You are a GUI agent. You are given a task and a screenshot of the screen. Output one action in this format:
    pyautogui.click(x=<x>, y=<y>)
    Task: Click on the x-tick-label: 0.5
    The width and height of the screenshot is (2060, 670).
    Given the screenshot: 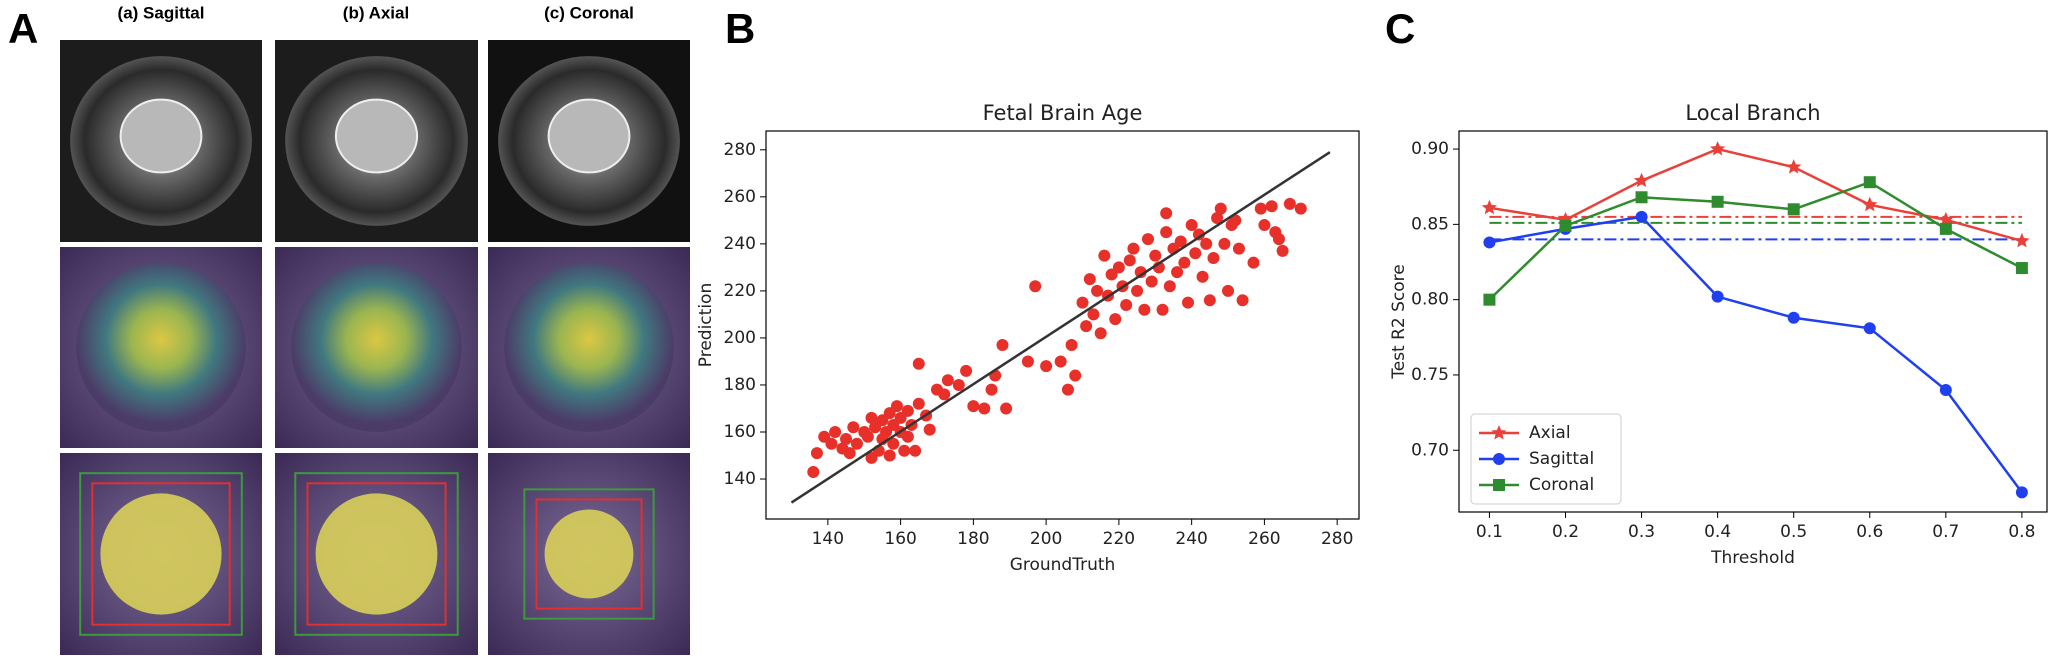 What is the action you would take?
    pyautogui.click(x=1793, y=532)
    